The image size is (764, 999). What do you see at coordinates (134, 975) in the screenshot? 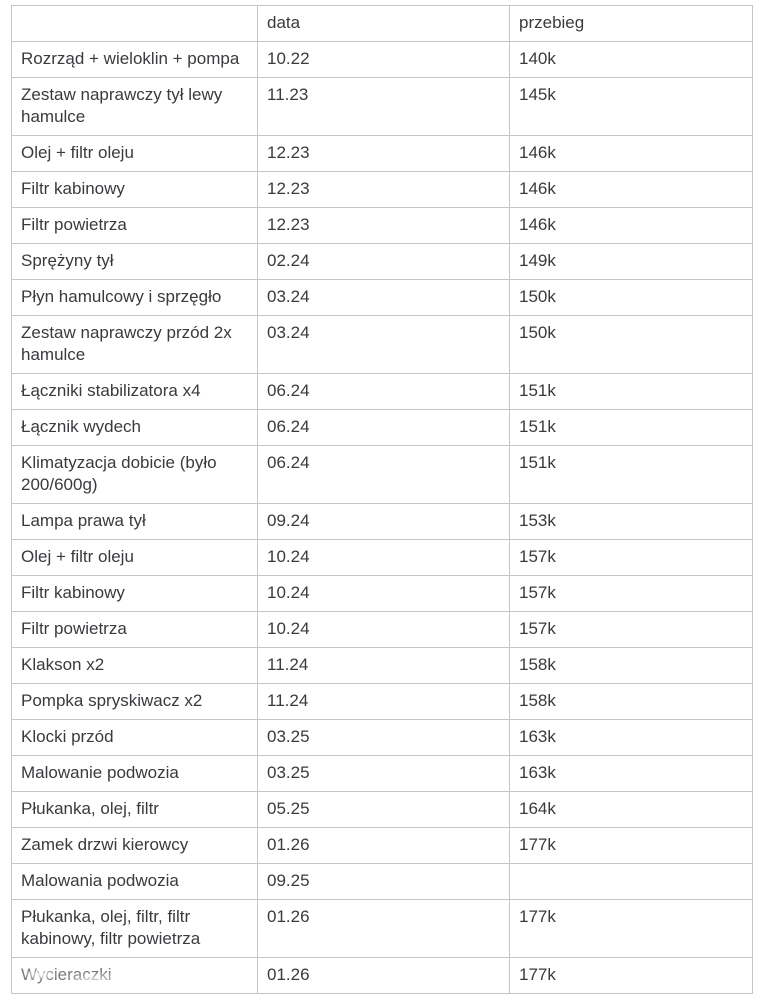
I see `service-name-cell: Wycieraczki` at bounding box center [134, 975].